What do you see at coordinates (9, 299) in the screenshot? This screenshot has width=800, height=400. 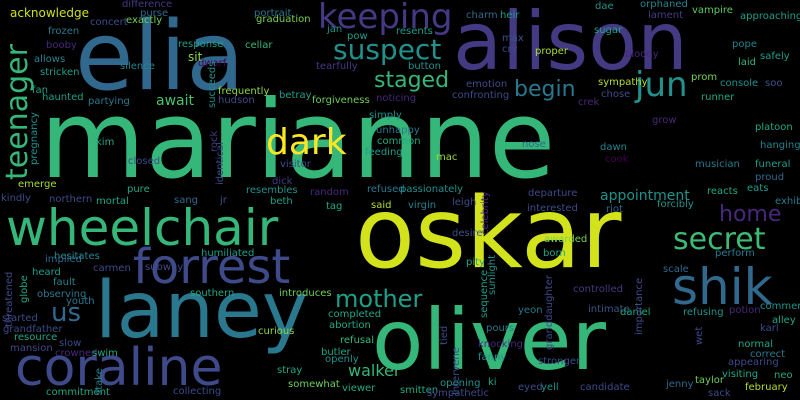 I see `word: threatened` at bounding box center [9, 299].